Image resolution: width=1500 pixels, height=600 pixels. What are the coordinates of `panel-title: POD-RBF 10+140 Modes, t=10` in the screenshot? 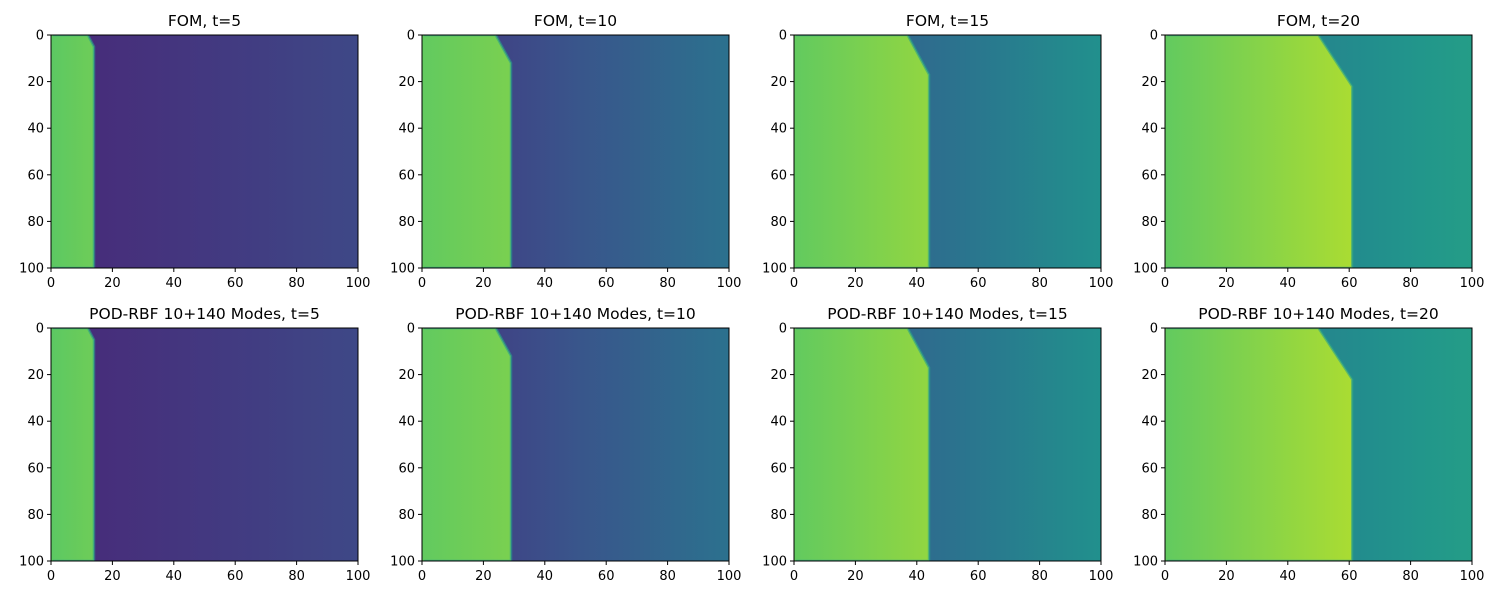 It's located at (575, 314).